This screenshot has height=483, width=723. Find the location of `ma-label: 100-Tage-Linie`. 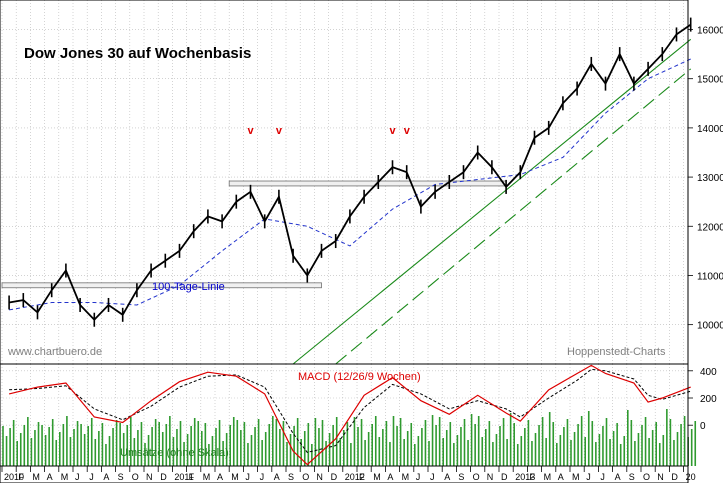

ma-label: 100-Tage-Linie is located at coordinates (188, 287).